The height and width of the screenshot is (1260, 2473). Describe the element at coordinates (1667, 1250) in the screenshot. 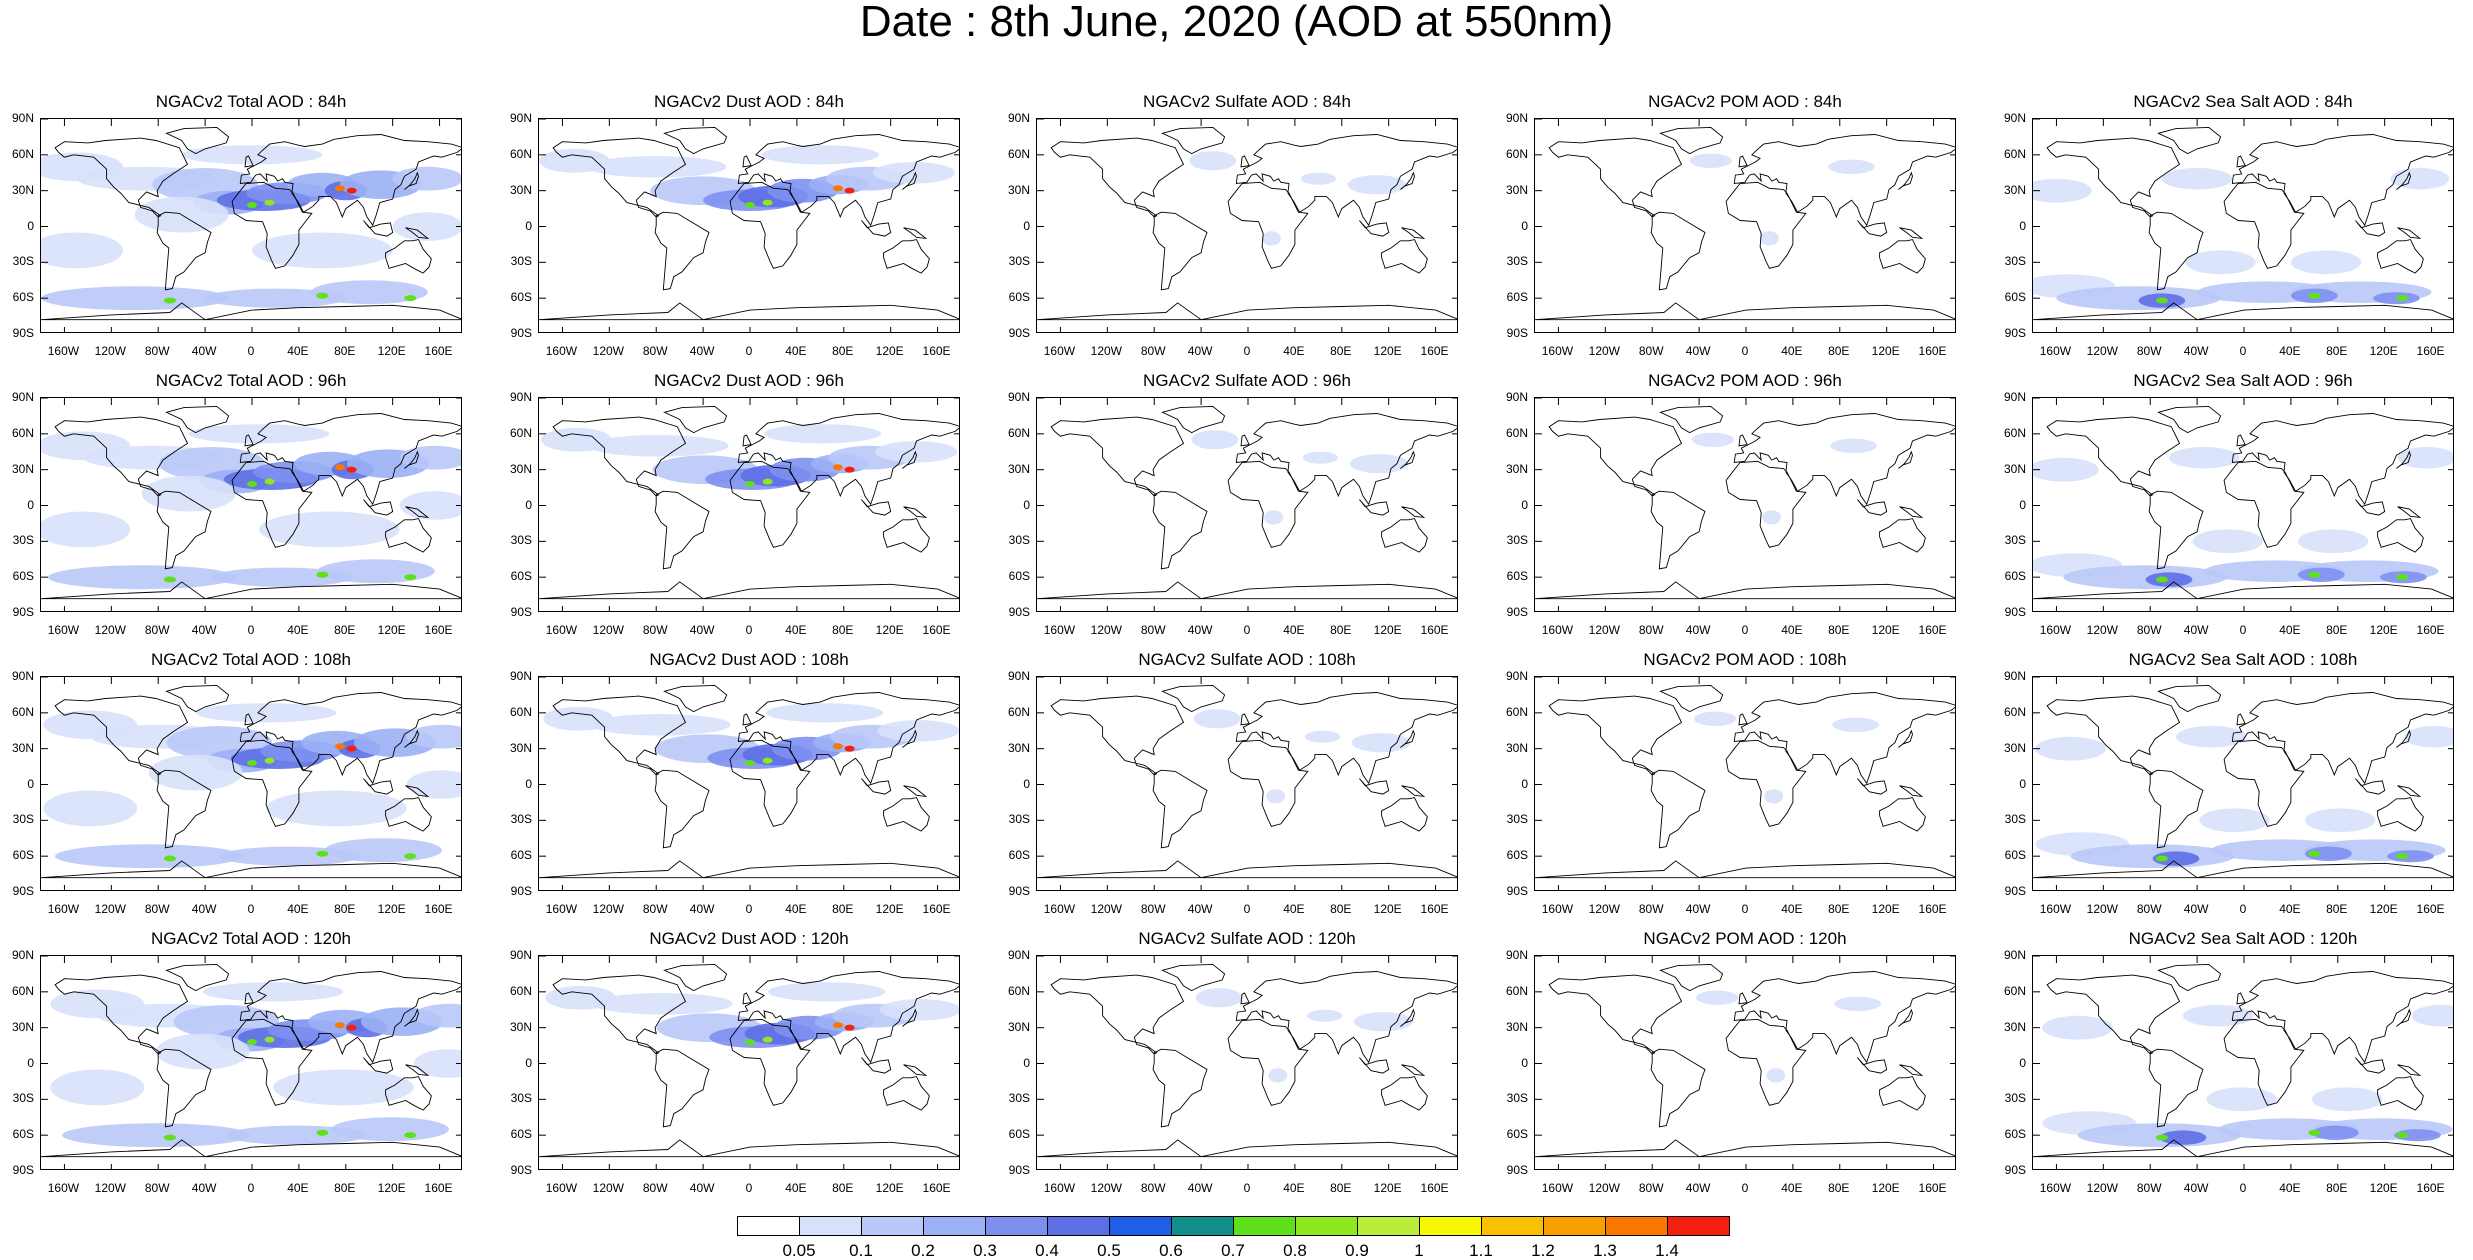

I see `colorbar-label: 1.4` at that location.